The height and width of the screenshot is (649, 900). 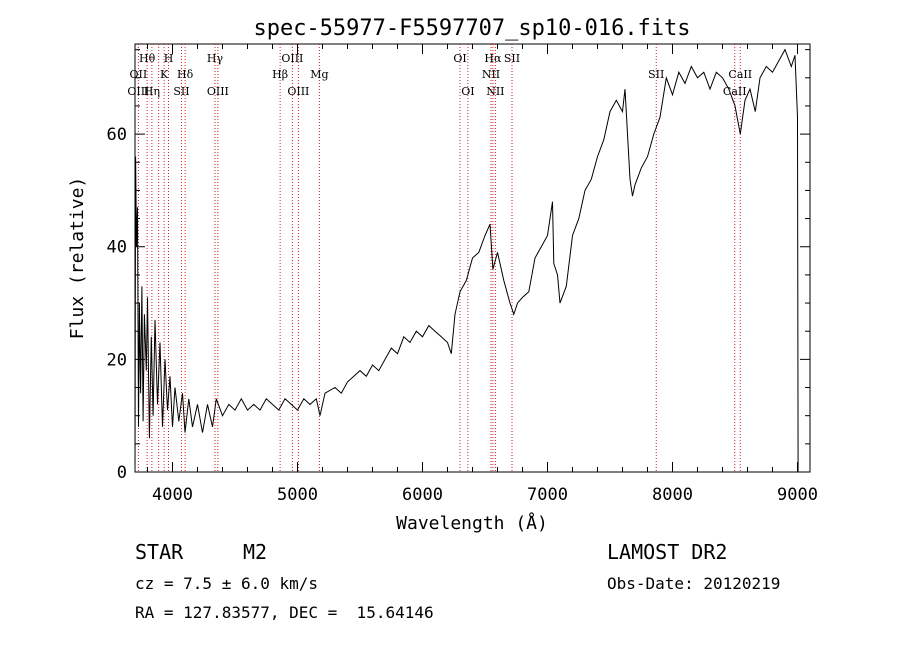 I want to click on object-class: STAR, so click(x=159, y=552).